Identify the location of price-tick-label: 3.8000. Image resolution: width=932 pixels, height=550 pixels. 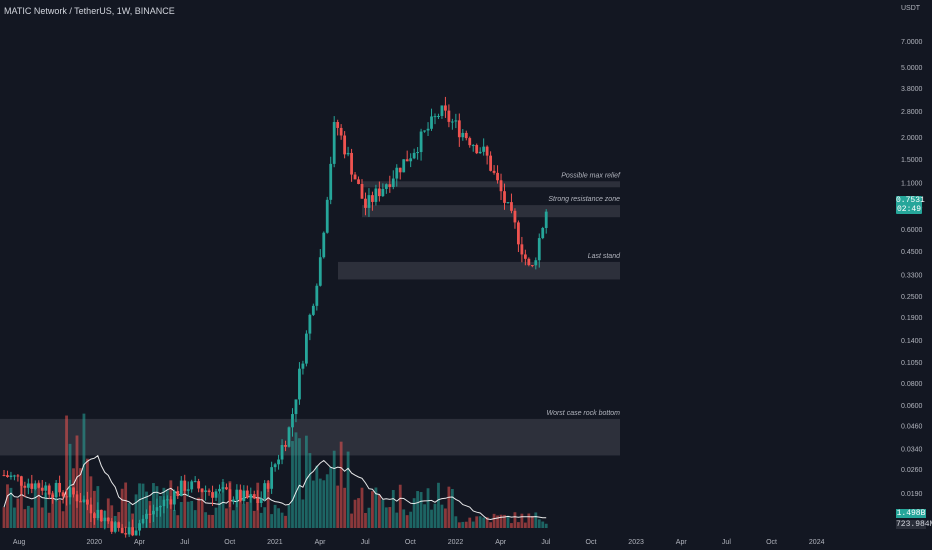
(912, 89).